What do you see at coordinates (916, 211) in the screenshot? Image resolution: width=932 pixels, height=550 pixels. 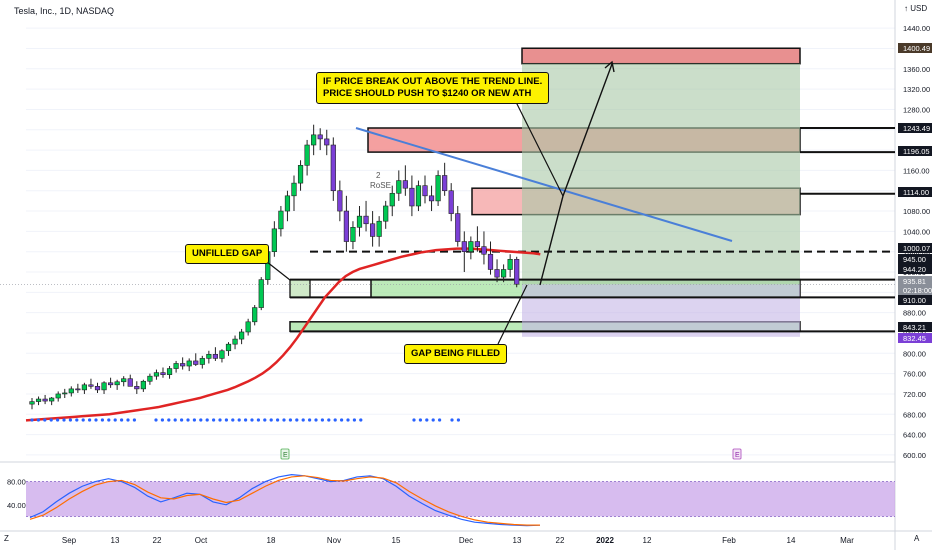 I see `y-tick-label: 1080.00` at bounding box center [916, 211].